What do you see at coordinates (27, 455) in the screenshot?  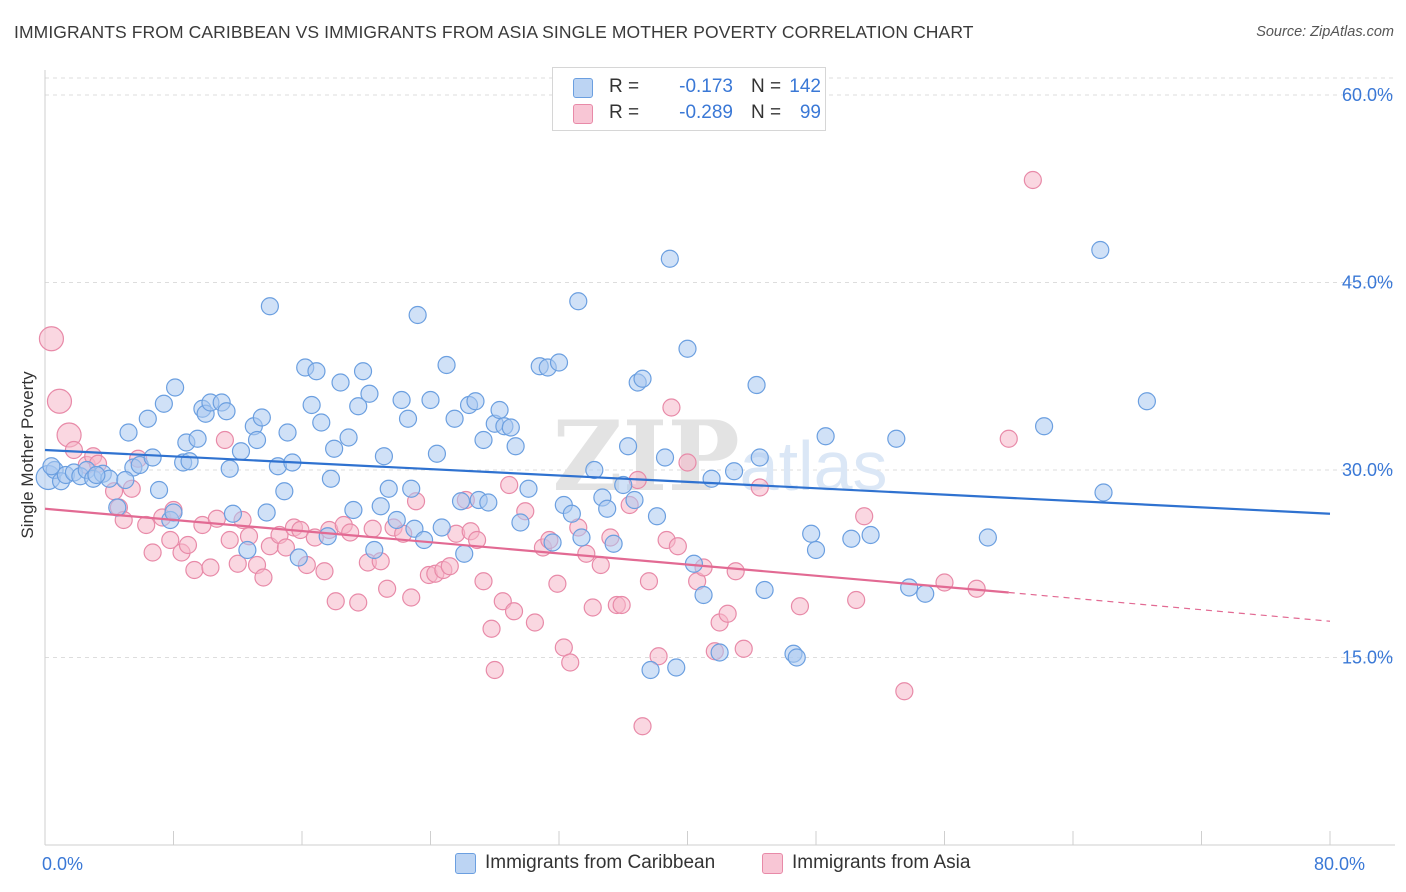 I see `y-axis-label: Single Mother Poverty` at bounding box center [27, 455].